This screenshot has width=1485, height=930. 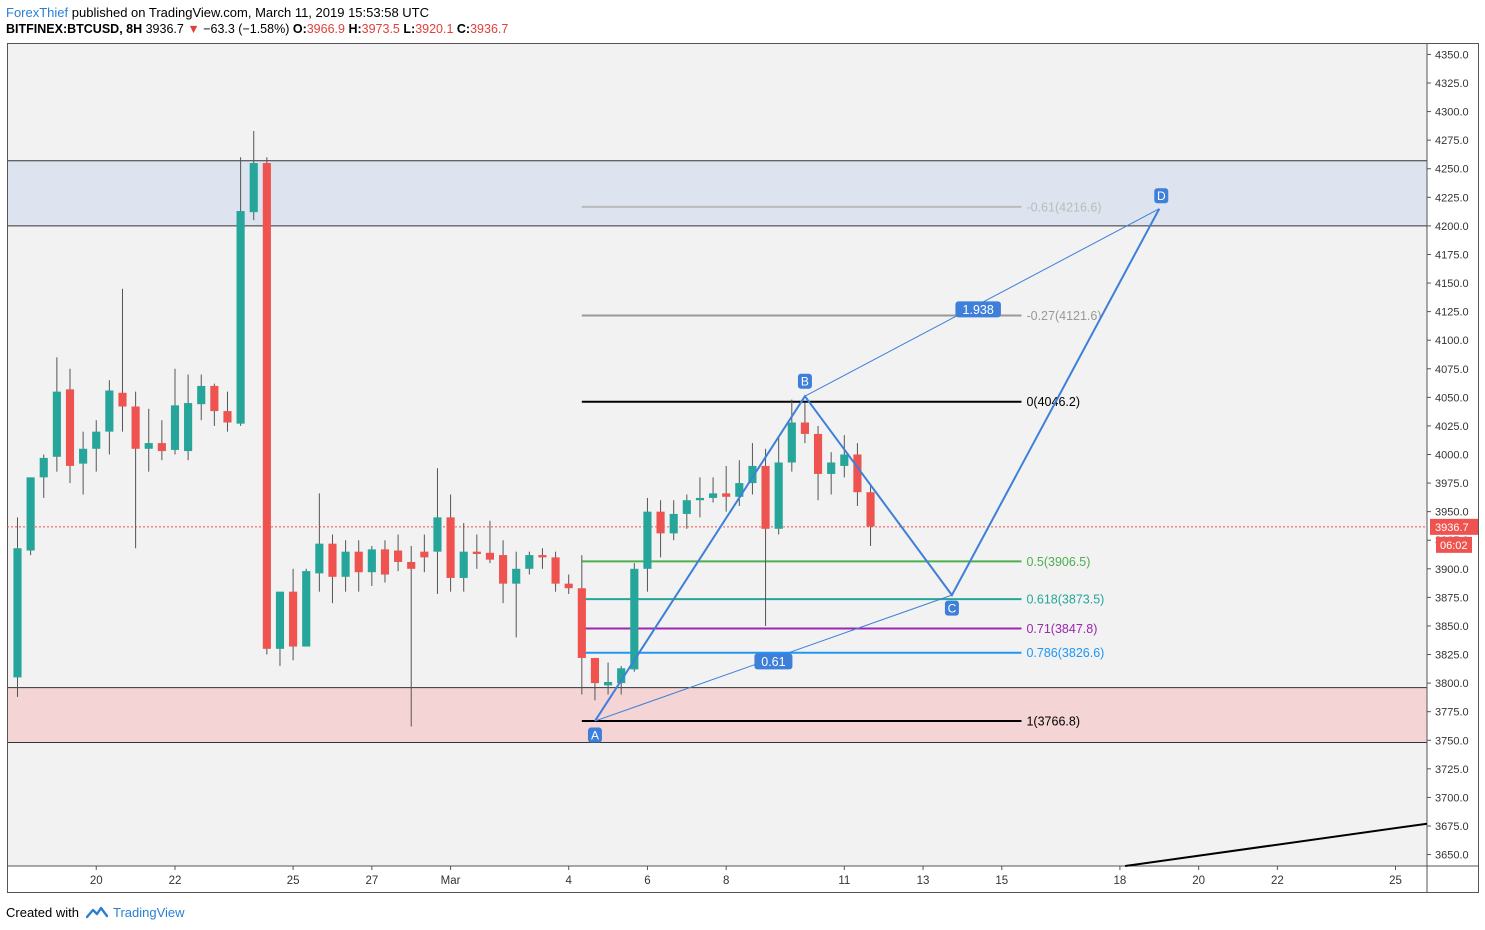 What do you see at coordinates (1276, 844) in the screenshot?
I see `trendline-group` at bounding box center [1276, 844].